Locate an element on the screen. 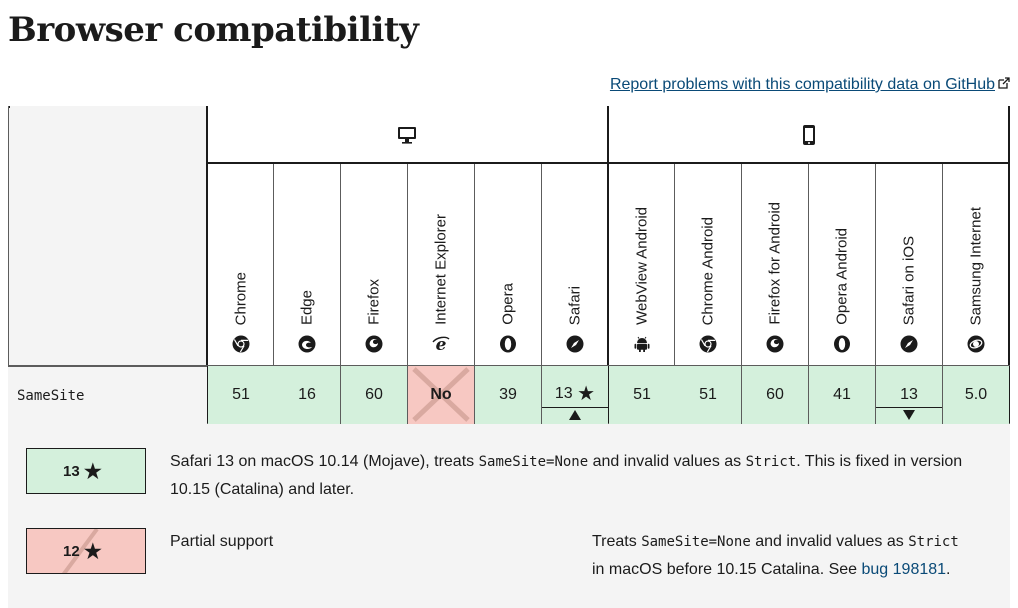 The image size is (1018, 608). samsung-internet-icon is located at coordinates (976, 344).